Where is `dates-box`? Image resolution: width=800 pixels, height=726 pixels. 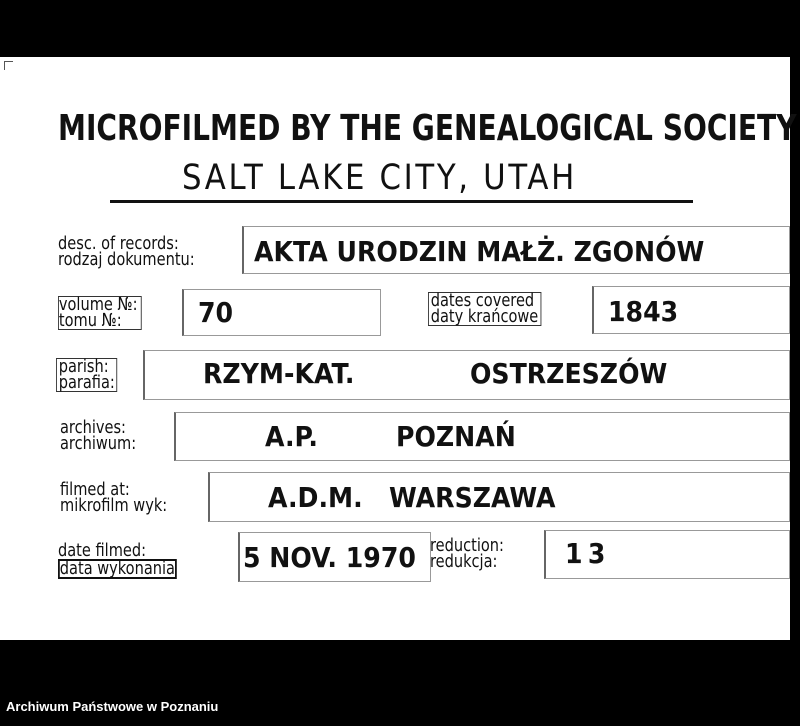 dates-box is located at coordinates (691, 310).